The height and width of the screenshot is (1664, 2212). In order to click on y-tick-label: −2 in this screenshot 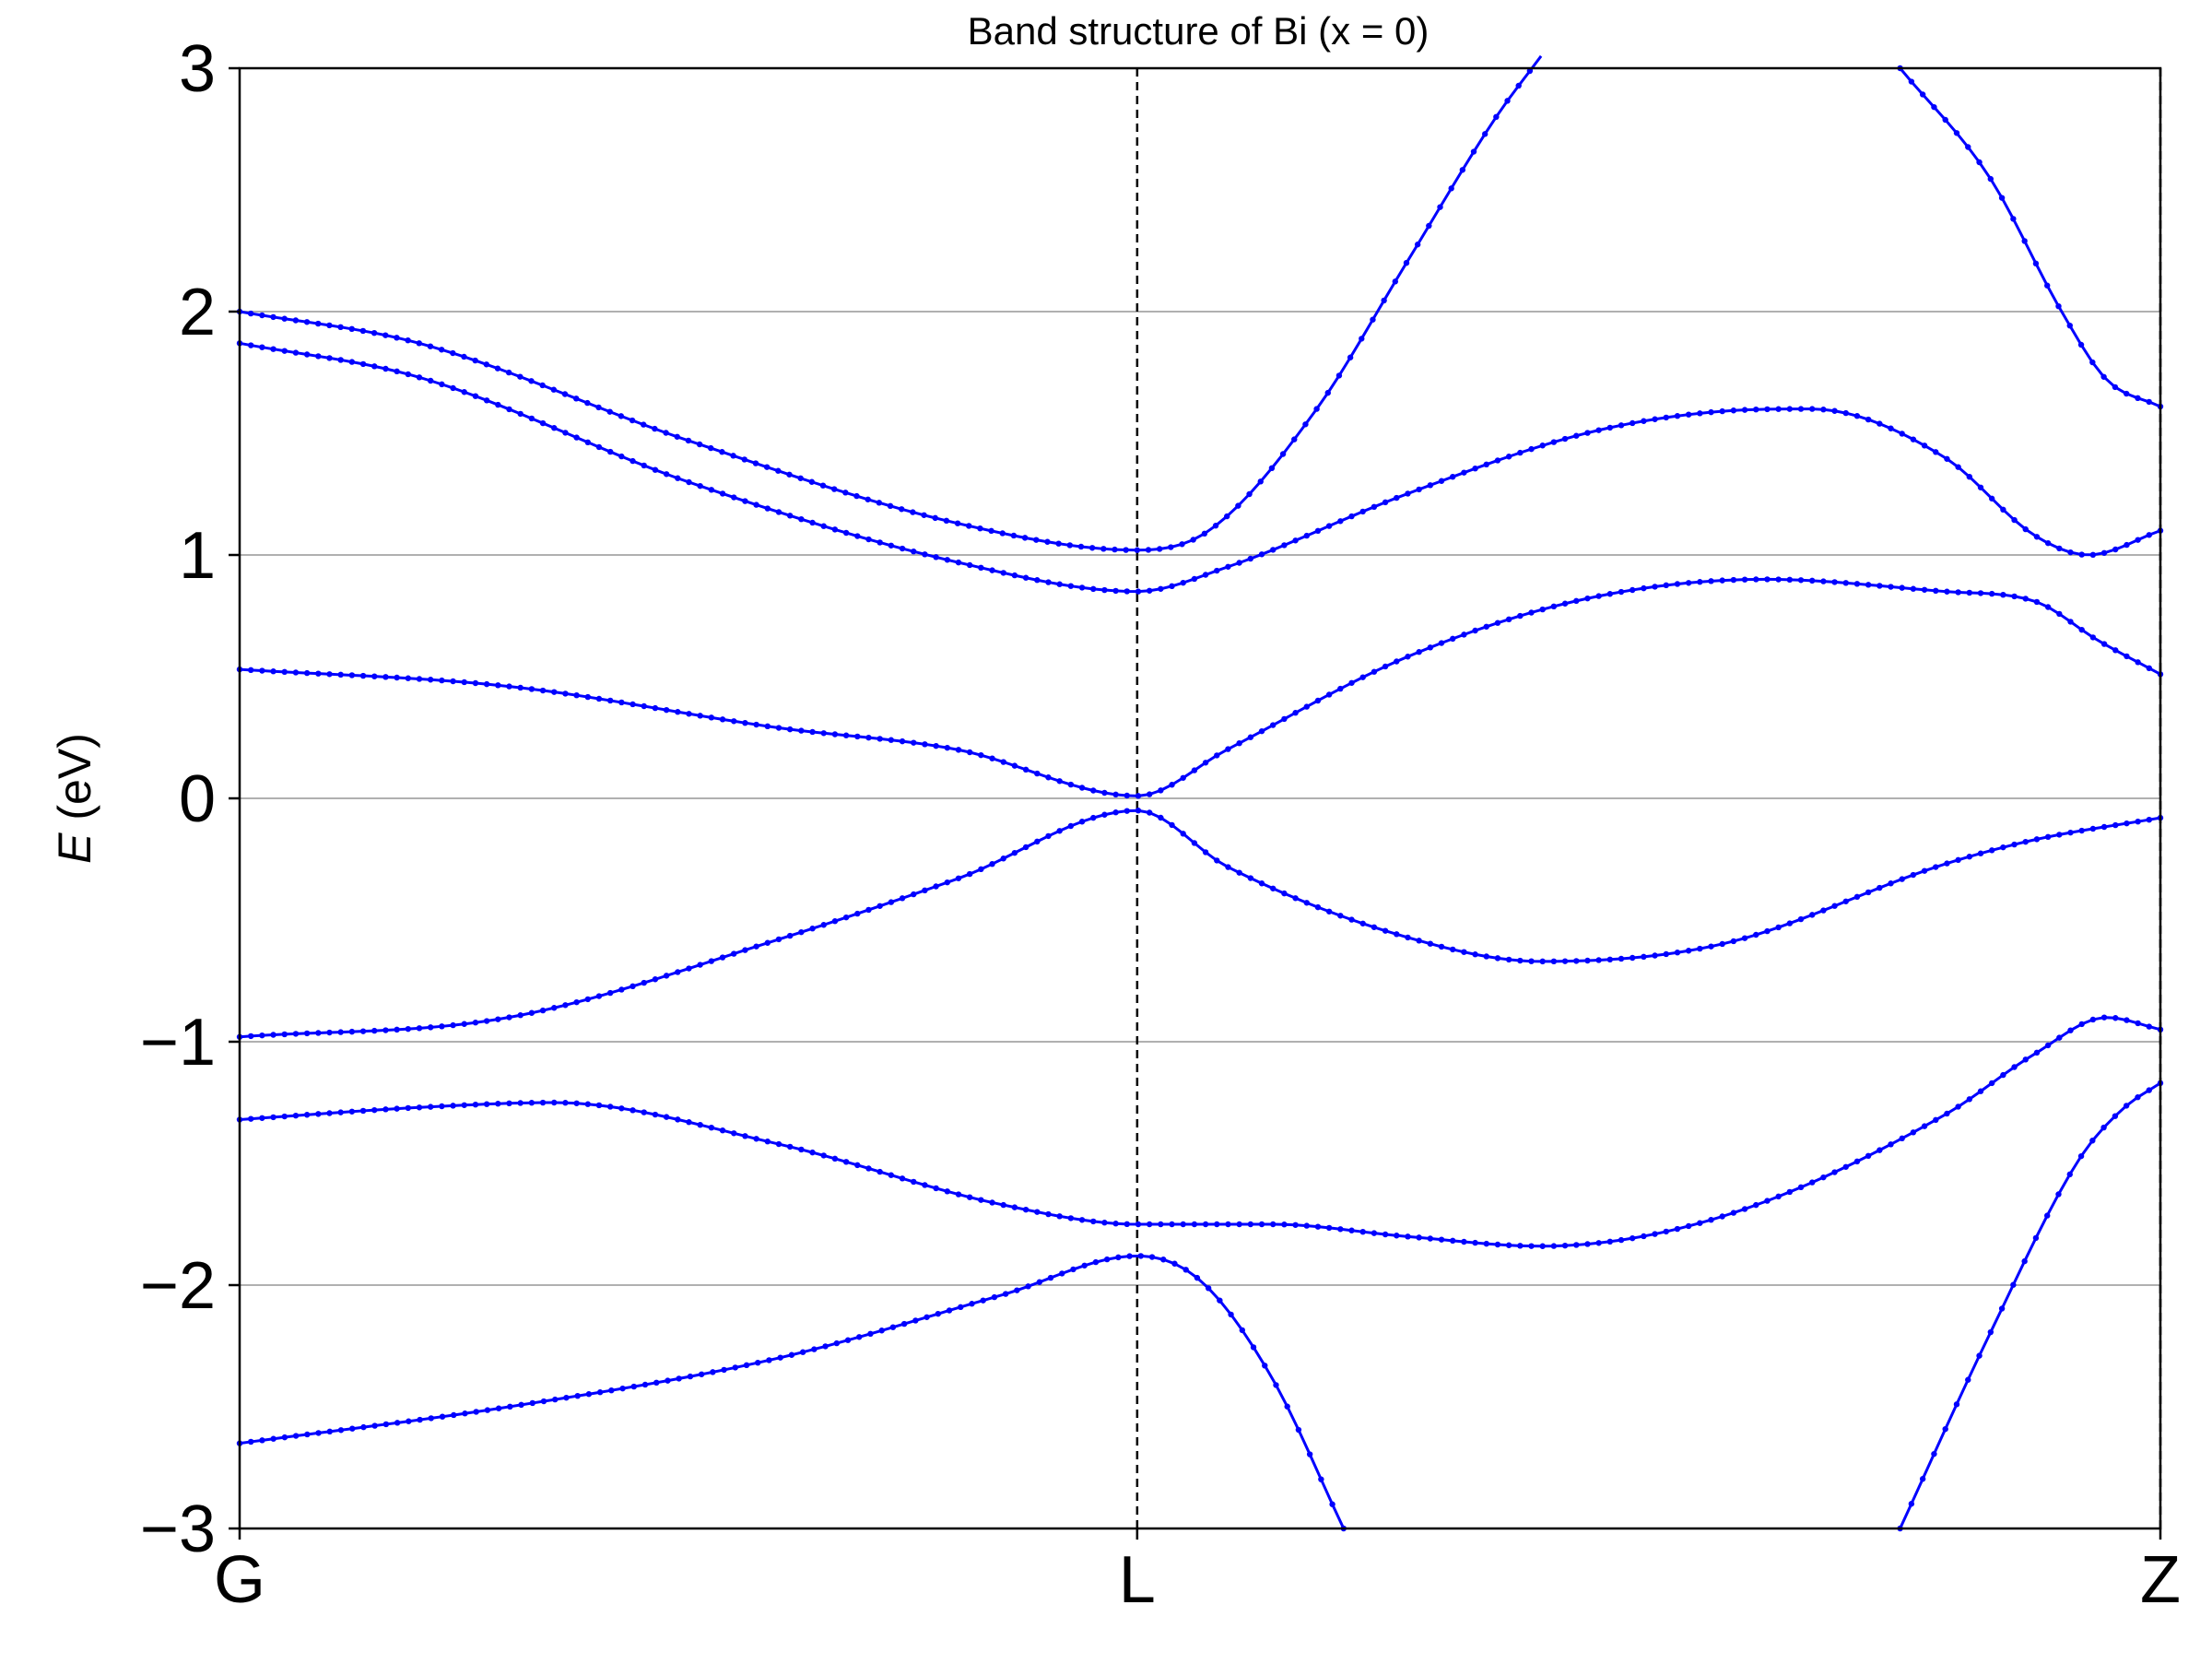, I will do `click(178, 1286)`.